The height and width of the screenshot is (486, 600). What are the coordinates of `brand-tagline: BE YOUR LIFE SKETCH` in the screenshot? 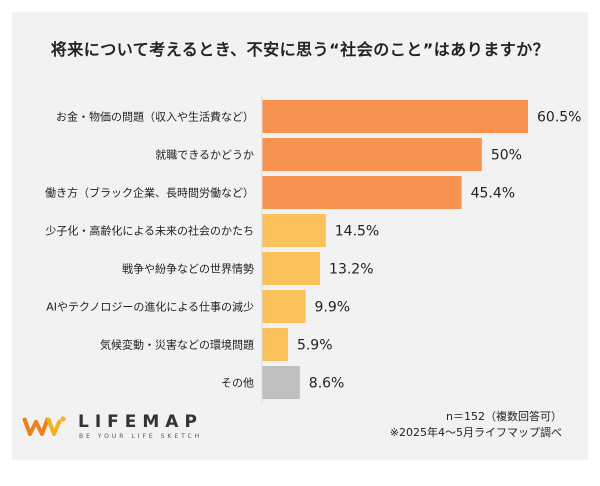 It's located at (141, 436).